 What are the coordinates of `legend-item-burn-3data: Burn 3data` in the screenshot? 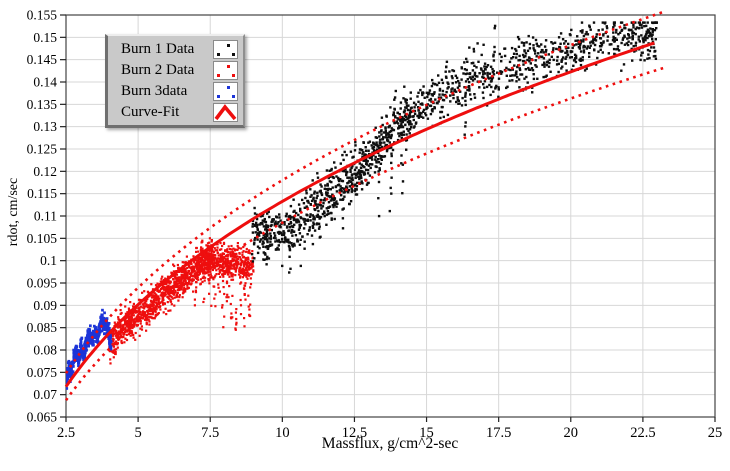 It's located at (179, 91).